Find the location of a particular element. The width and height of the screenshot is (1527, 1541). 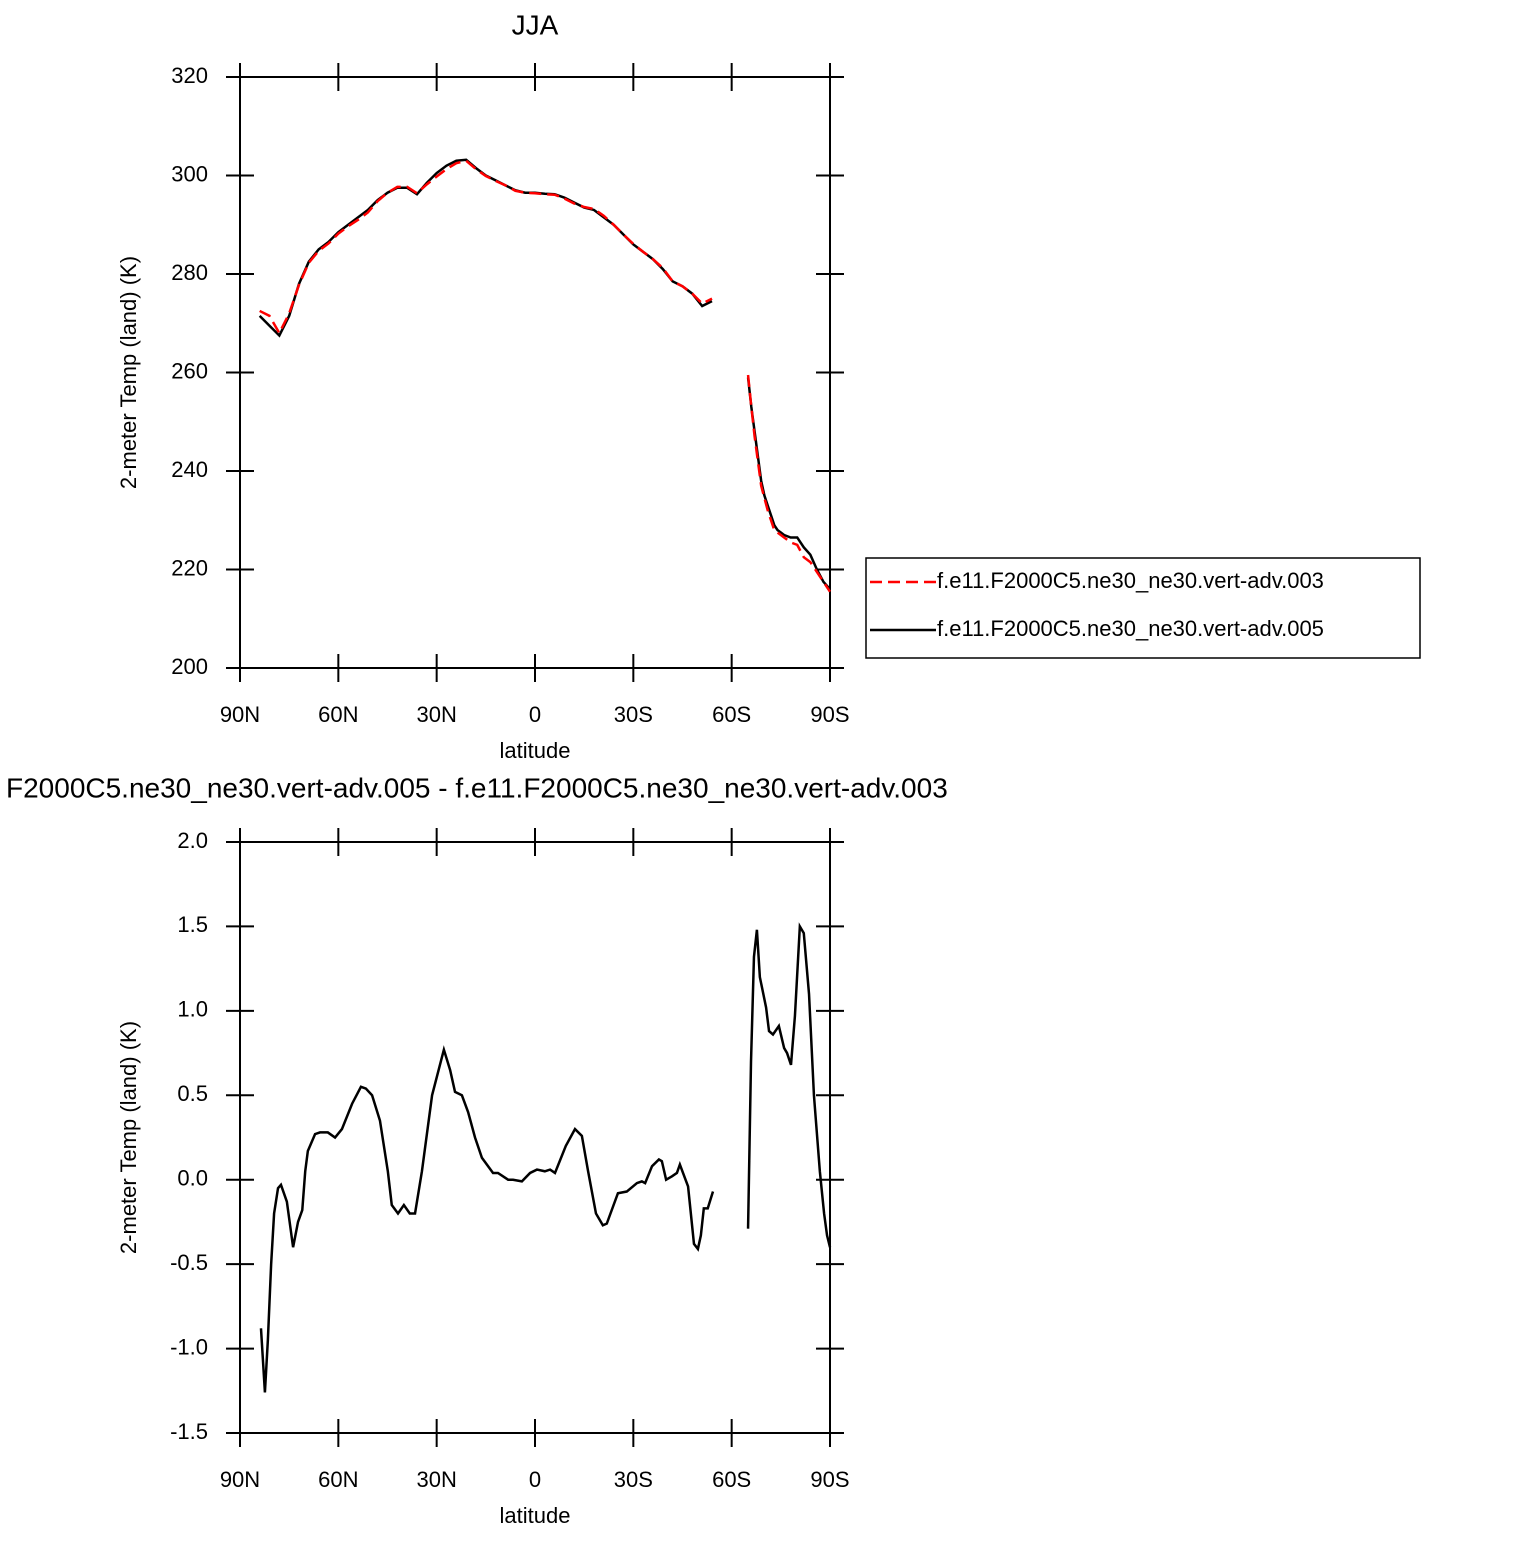

y-tick-label: -1.0 is located at coordinates (189, 1346).